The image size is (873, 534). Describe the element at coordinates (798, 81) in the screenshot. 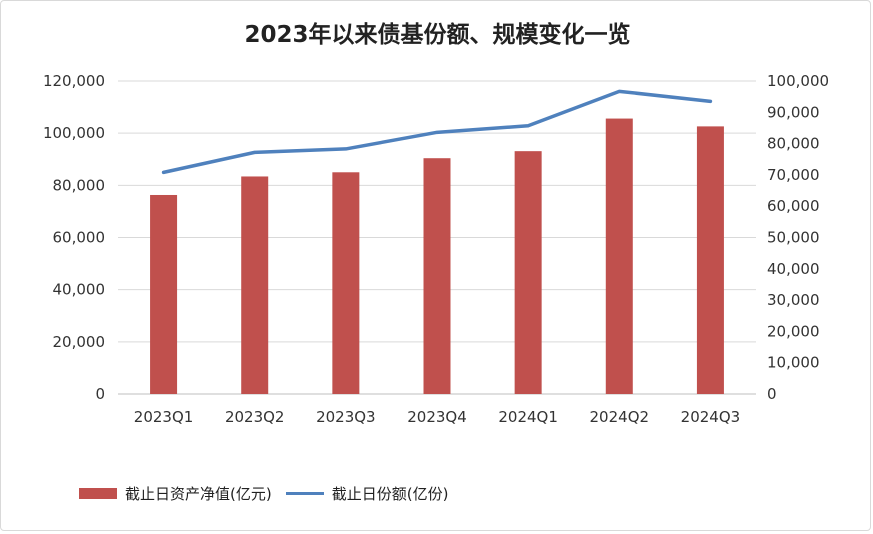

I see `y-right-tick-label: 100,000` at that location.